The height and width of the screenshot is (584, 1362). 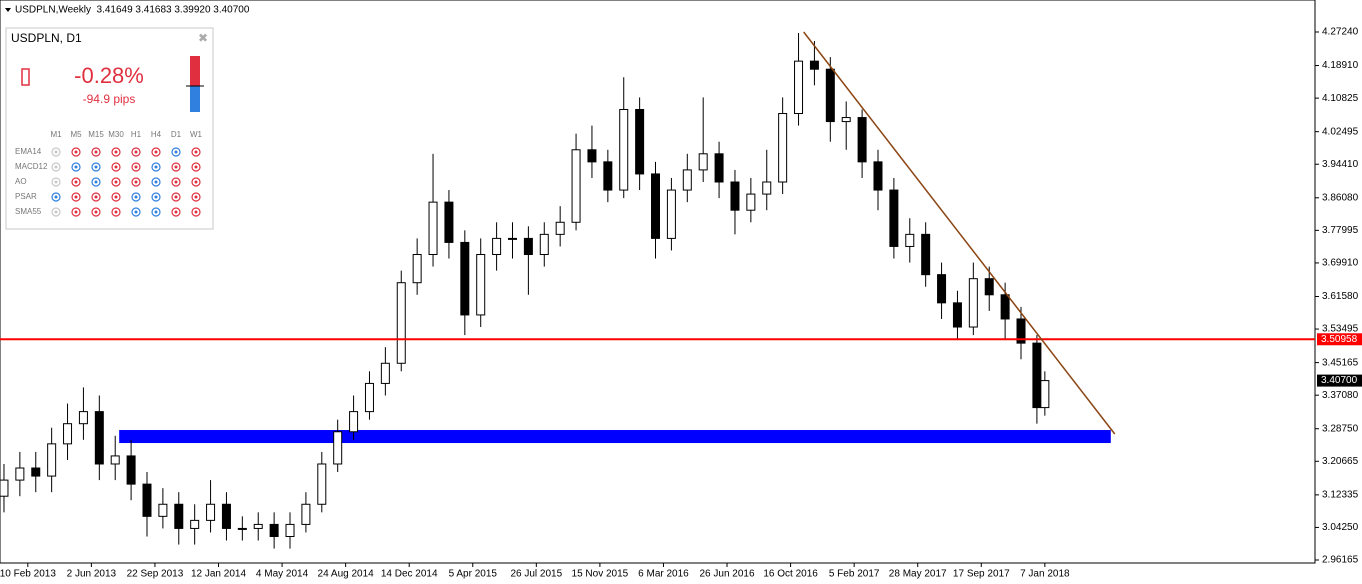 I want to click on panel-icon, so click(x=25, y=77).